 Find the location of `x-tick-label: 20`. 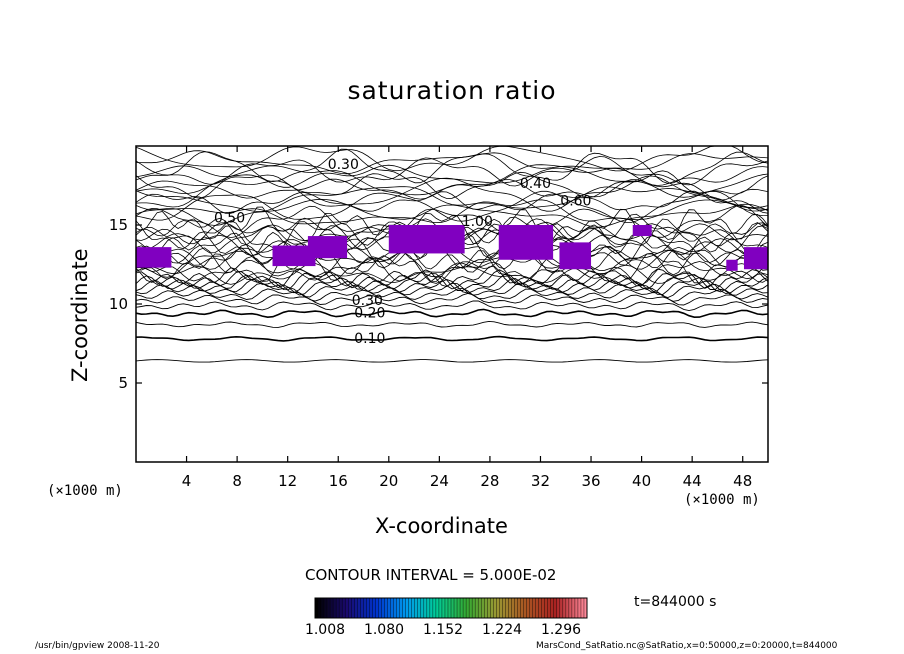

x-tick-label: 20 is located at coordinates (388, 481).